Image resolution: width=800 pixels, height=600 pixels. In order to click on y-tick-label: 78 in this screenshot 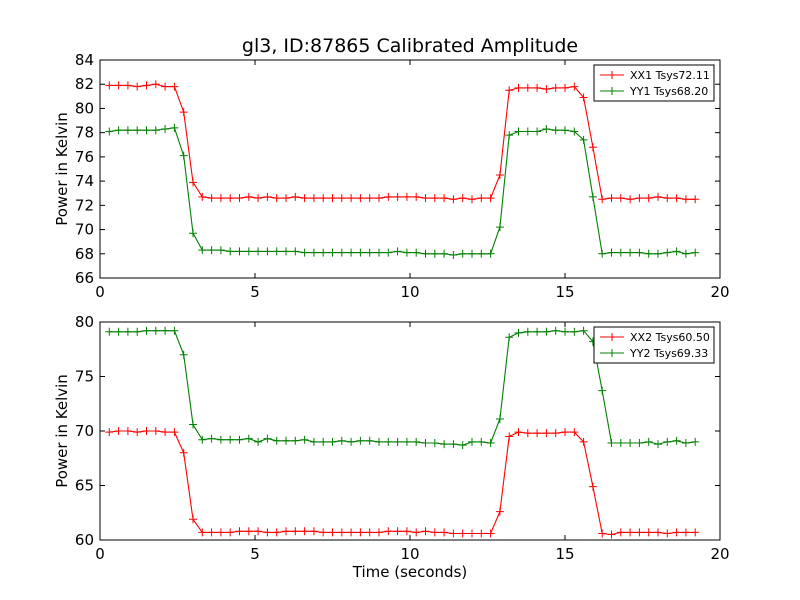, I will do `click(84, 133)`.